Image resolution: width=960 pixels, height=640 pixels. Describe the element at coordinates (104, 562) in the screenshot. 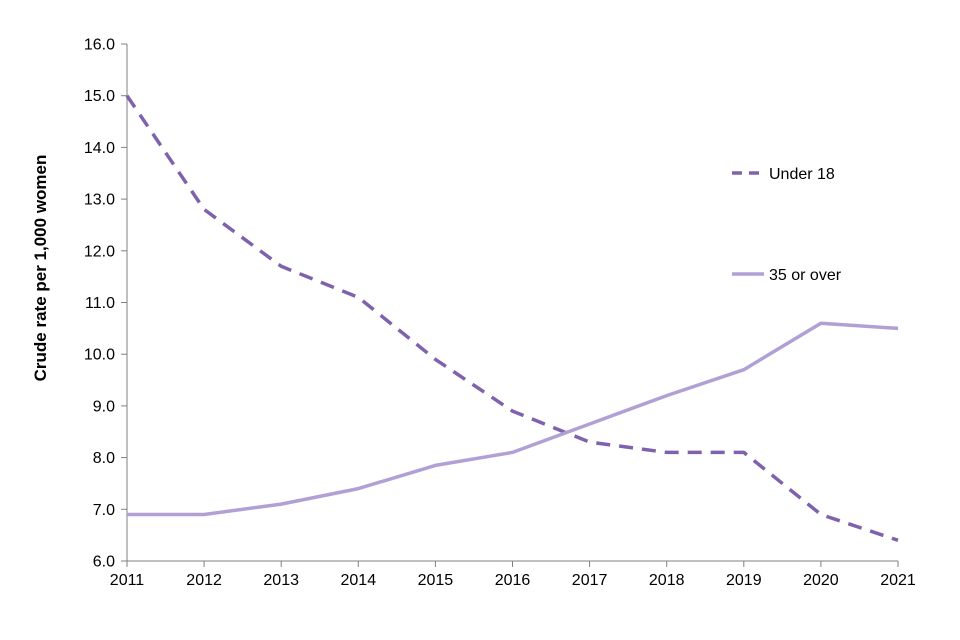

I see `y-tick-label: 6.0` at that location.